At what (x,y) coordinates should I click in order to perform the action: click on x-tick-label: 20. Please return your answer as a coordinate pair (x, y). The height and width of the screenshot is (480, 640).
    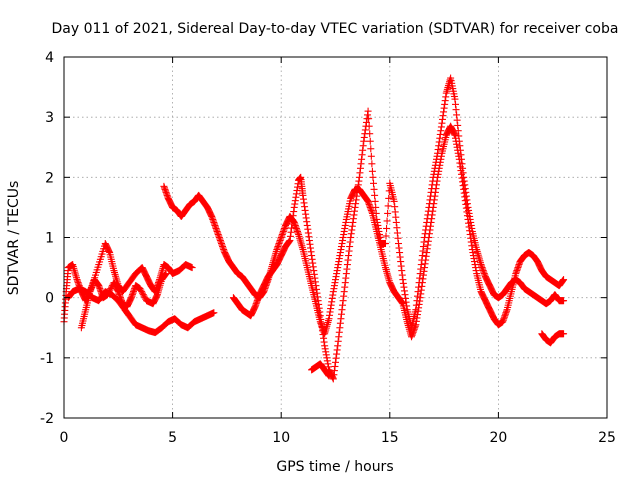
    Looking at the image, I should click on (498, 438).